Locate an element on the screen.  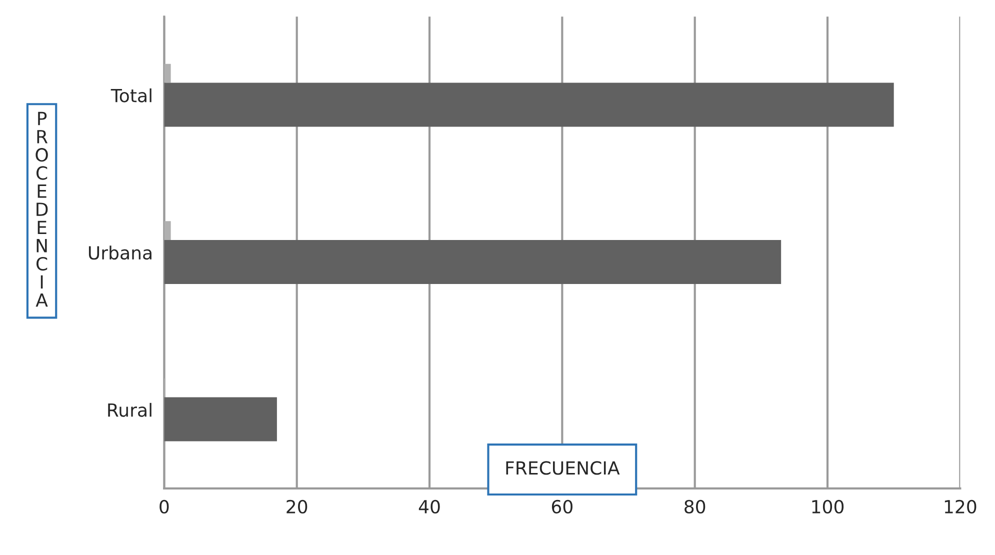
x-tick-label: 40 is located at coordinates (429, 507).